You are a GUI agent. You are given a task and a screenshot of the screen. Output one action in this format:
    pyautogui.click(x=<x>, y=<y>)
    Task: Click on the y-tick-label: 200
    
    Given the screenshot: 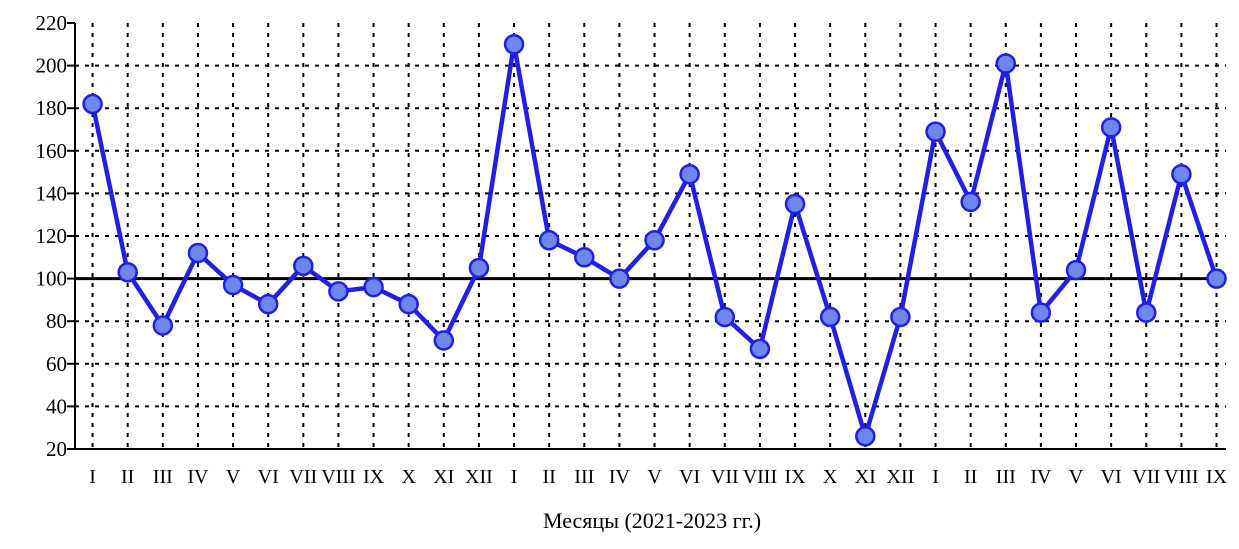 What is the action you would take?
    pyautogui.click(x=52, y=66)
    